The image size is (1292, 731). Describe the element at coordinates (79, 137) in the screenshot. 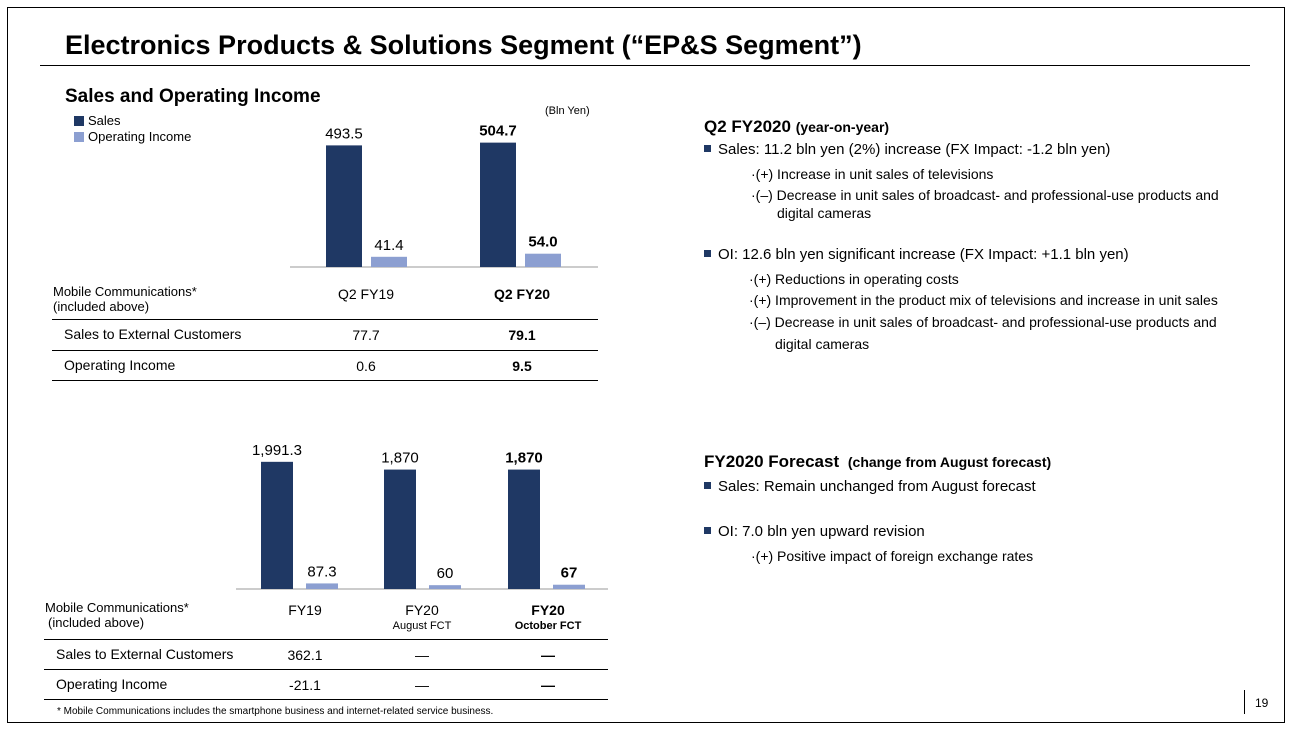

I see `legend-swatch-oi` at that location.